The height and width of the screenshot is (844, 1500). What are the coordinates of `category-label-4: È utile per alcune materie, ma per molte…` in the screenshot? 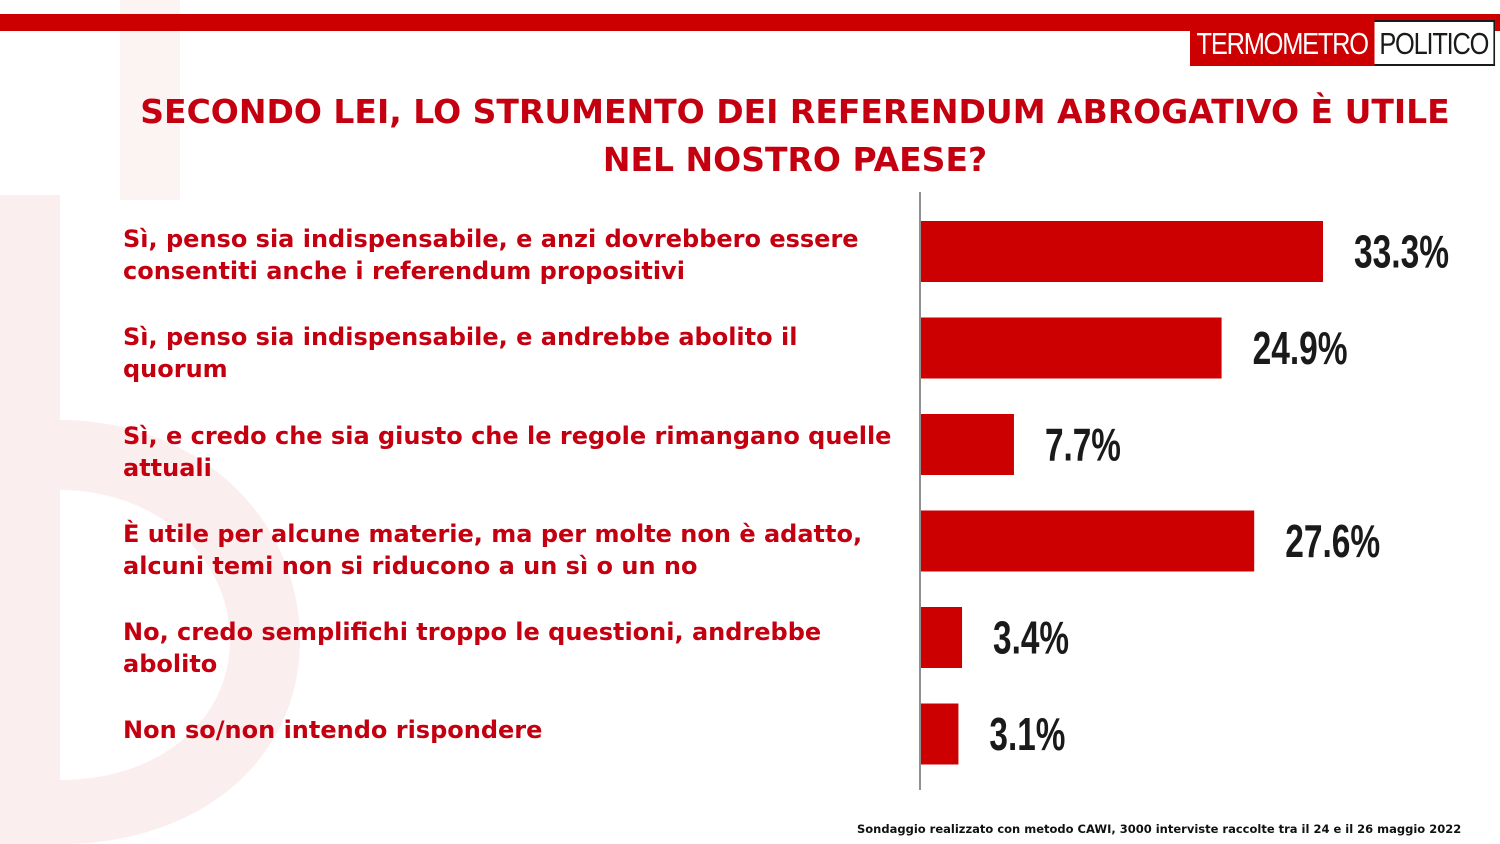 It's located at (493, 550).